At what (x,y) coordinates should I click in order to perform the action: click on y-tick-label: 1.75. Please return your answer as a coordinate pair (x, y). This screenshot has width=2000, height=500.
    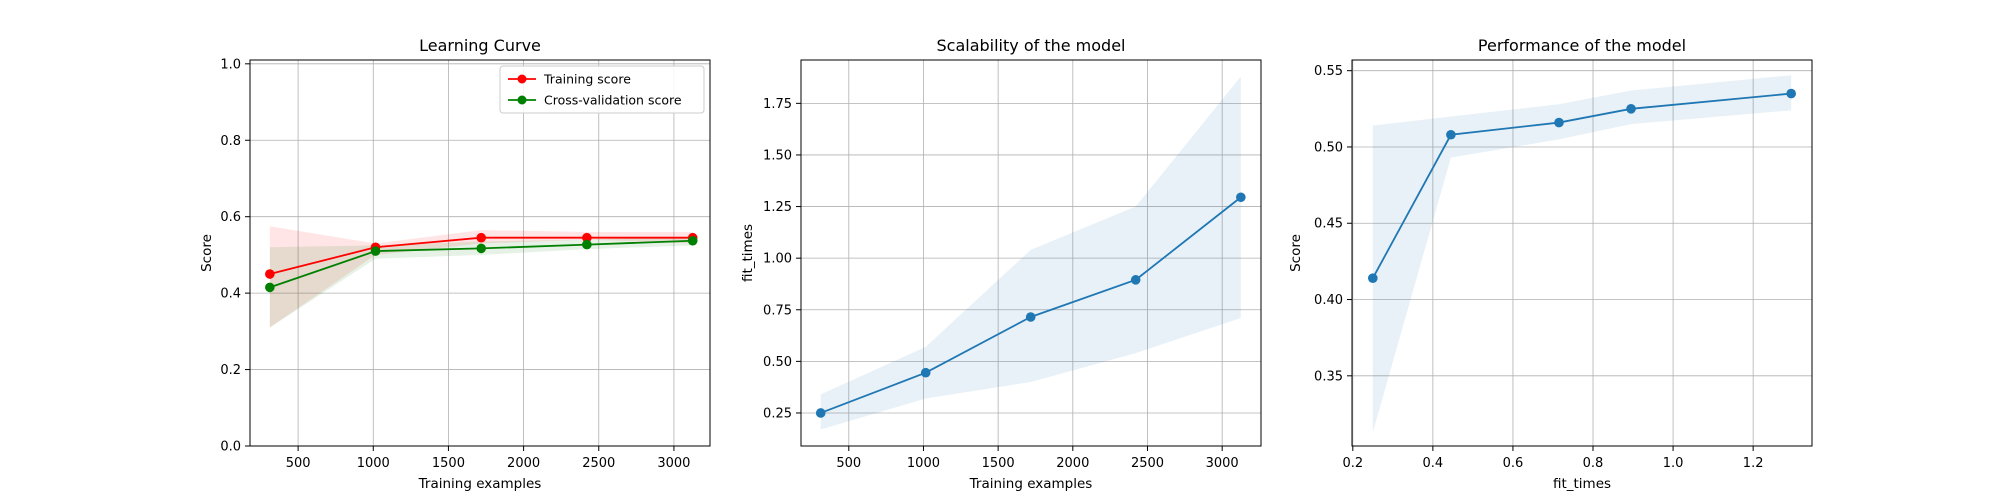
    Looking at the image, I should click on (777, 104).